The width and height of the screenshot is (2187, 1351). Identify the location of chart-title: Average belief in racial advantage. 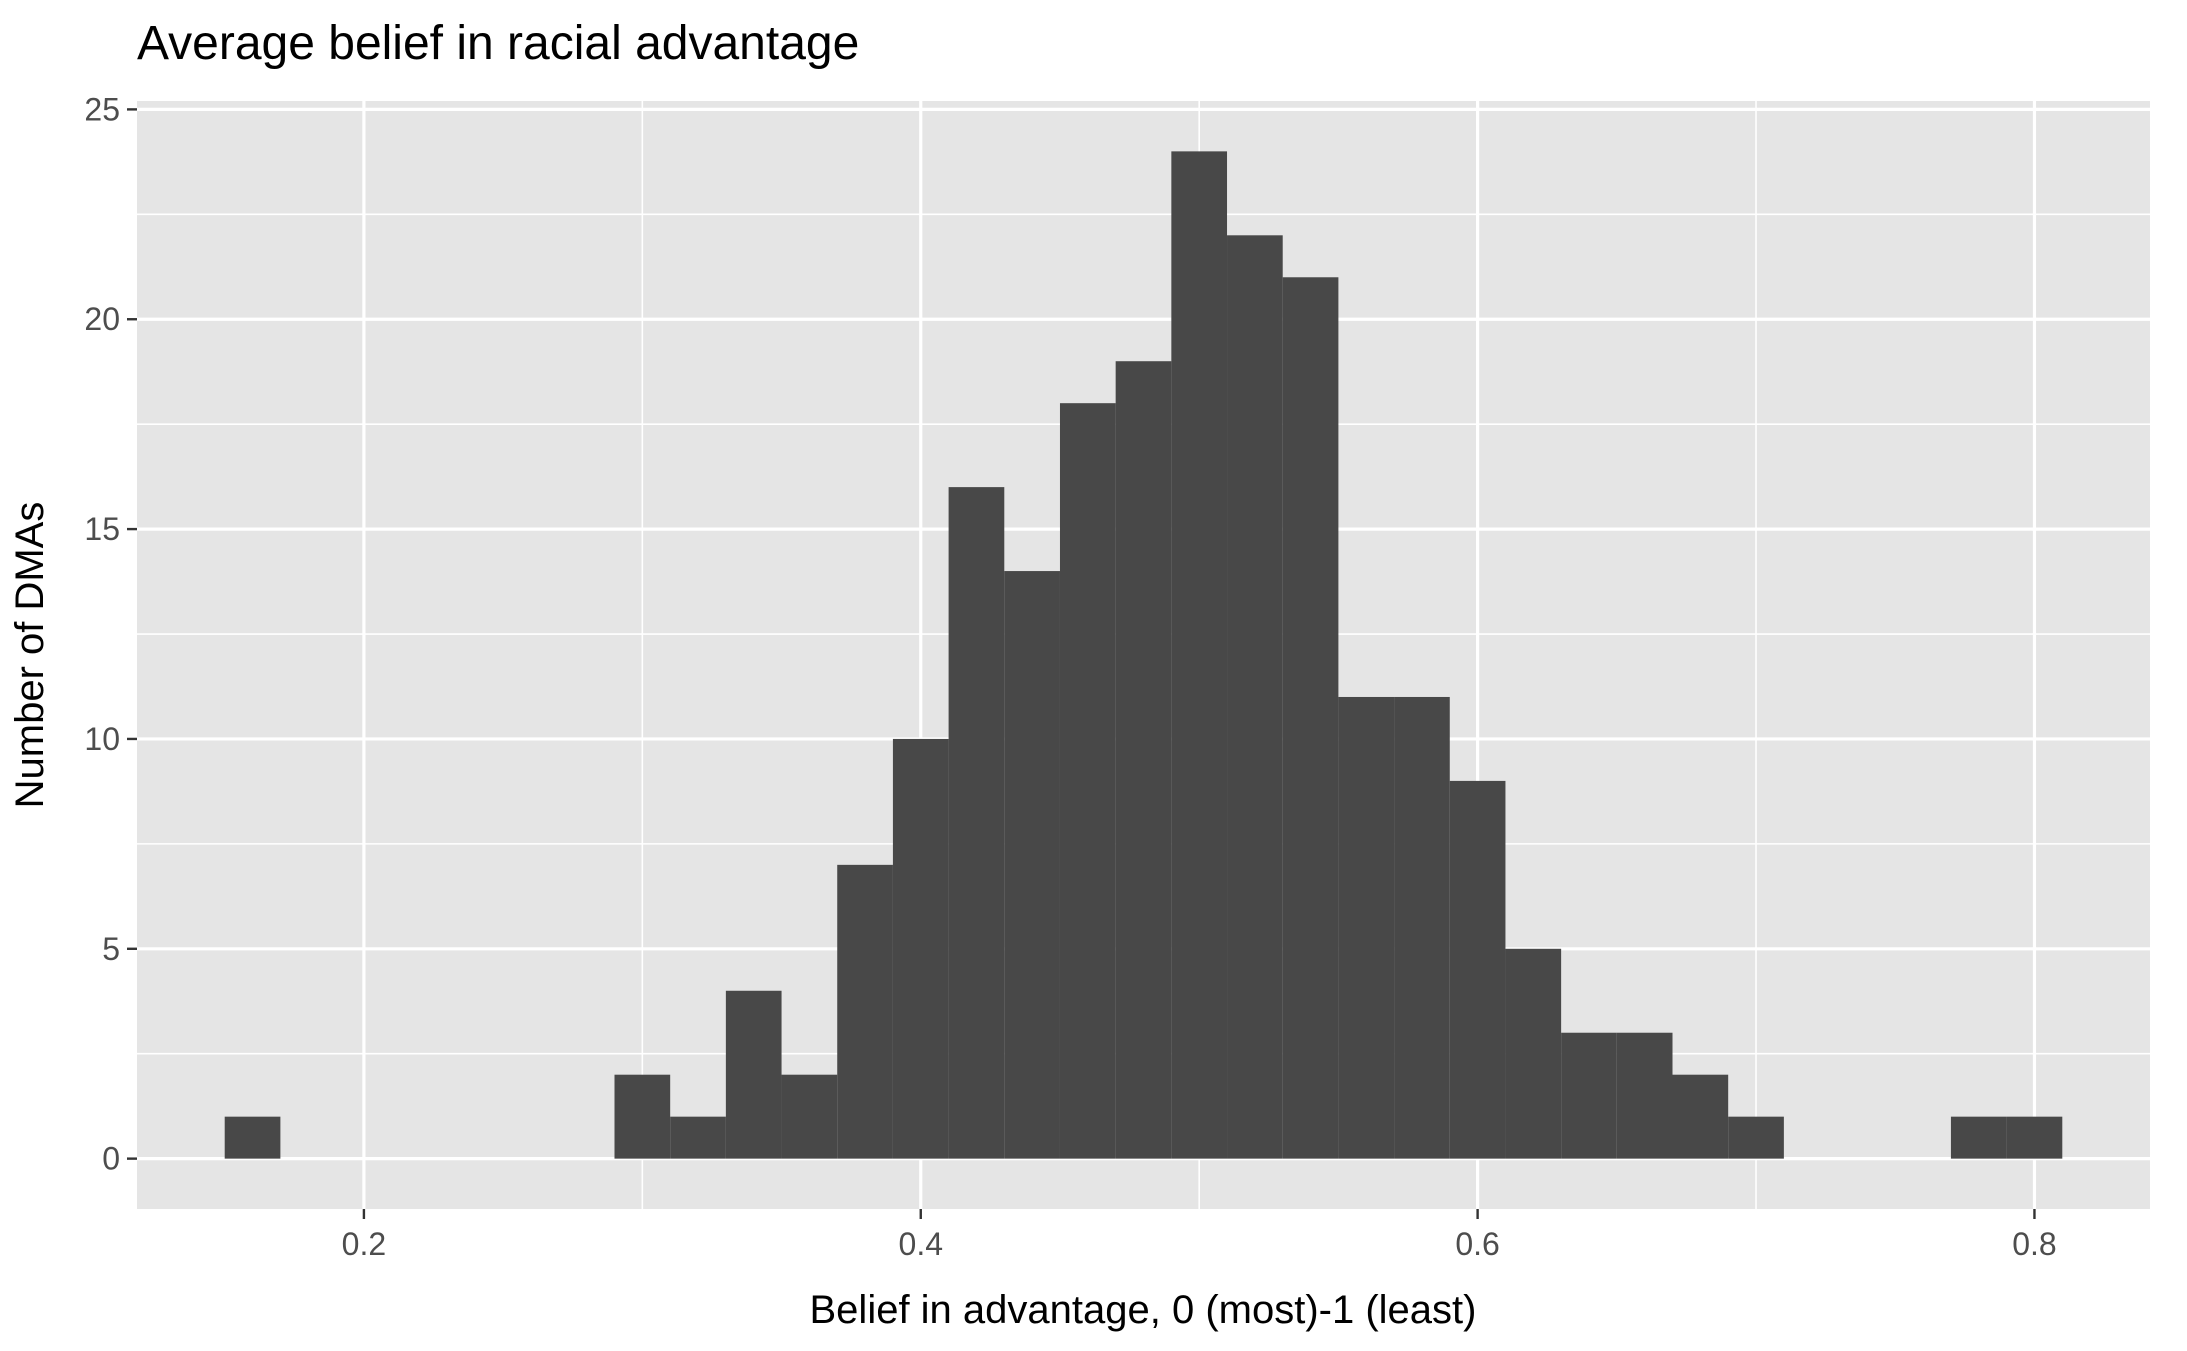
(498, 43).